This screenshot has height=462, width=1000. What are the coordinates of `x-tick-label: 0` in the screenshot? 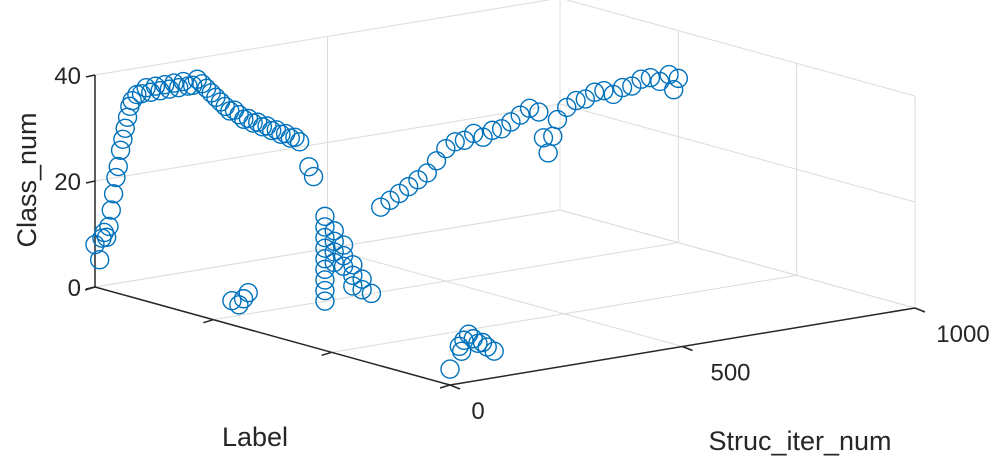 It's located at (477, 411).